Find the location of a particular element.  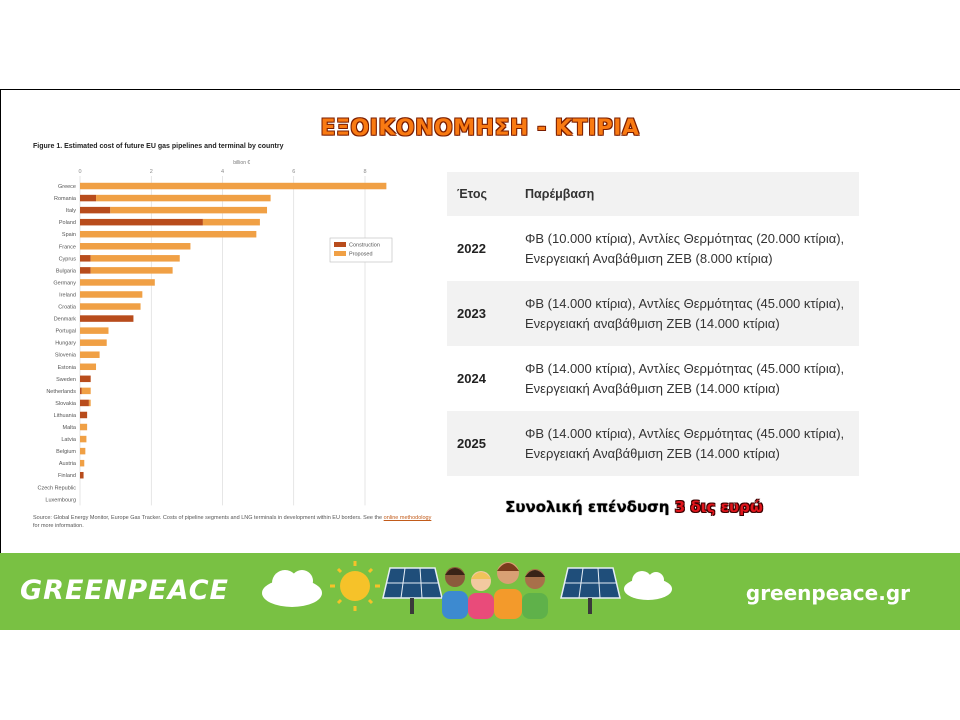

y-tick-label: Ireland is located at coordinates (67, 295).